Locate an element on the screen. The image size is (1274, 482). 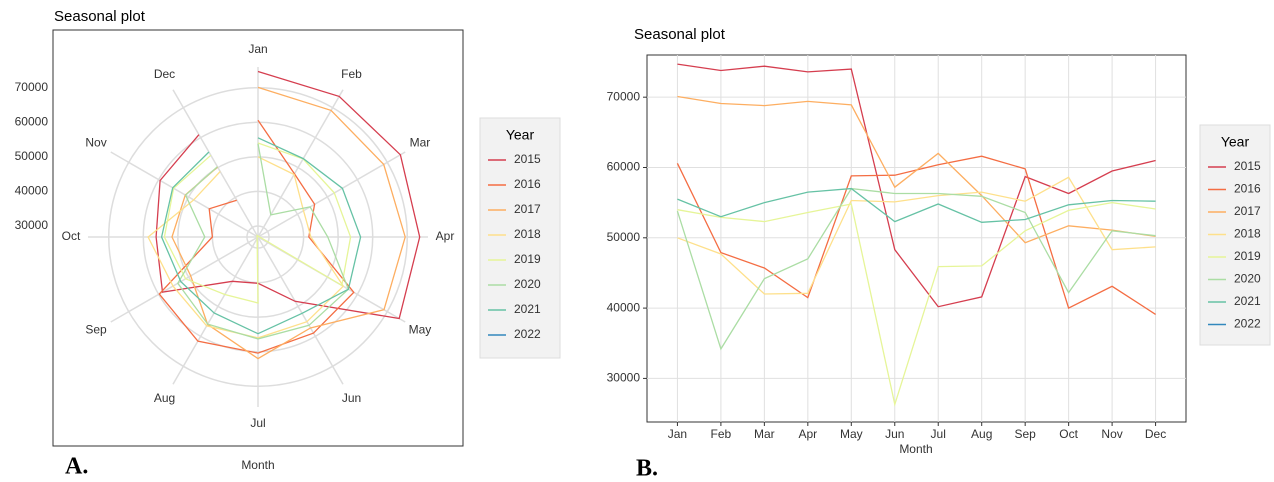
panel-label: A. is located at coordinates (76, 467).